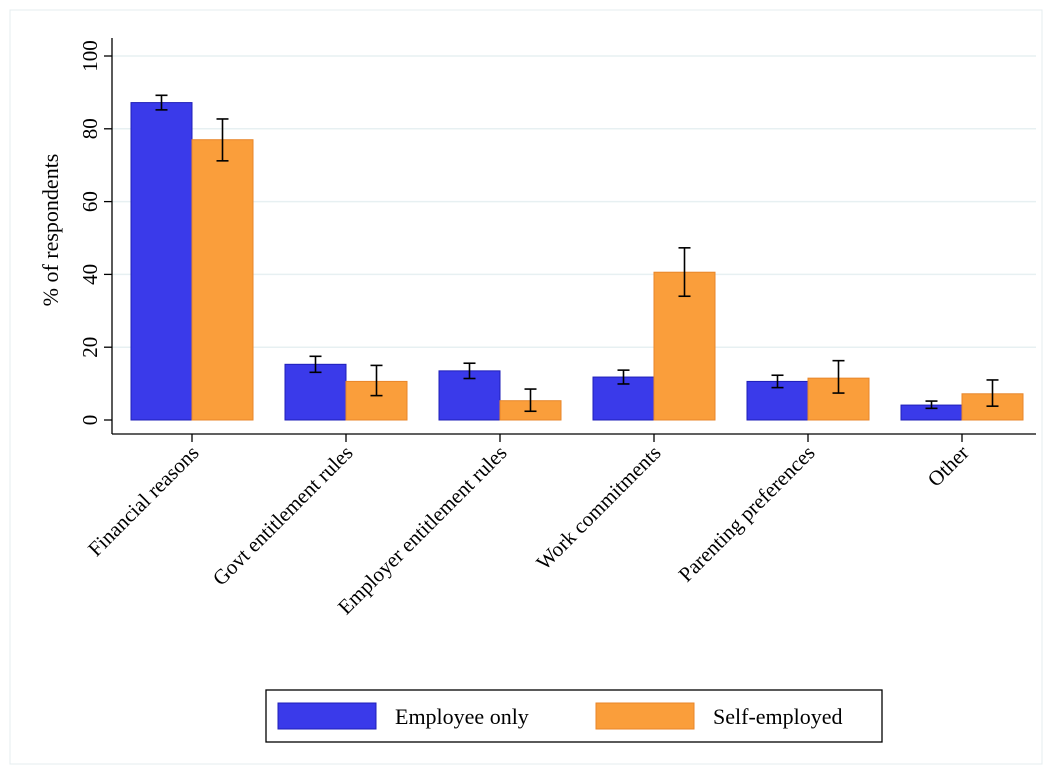 The width and height of the screenshot is (1052, 774). Describe the element at coordinates (90, 201) in the screenshot. I see `y-tick-label: 60` at that location.